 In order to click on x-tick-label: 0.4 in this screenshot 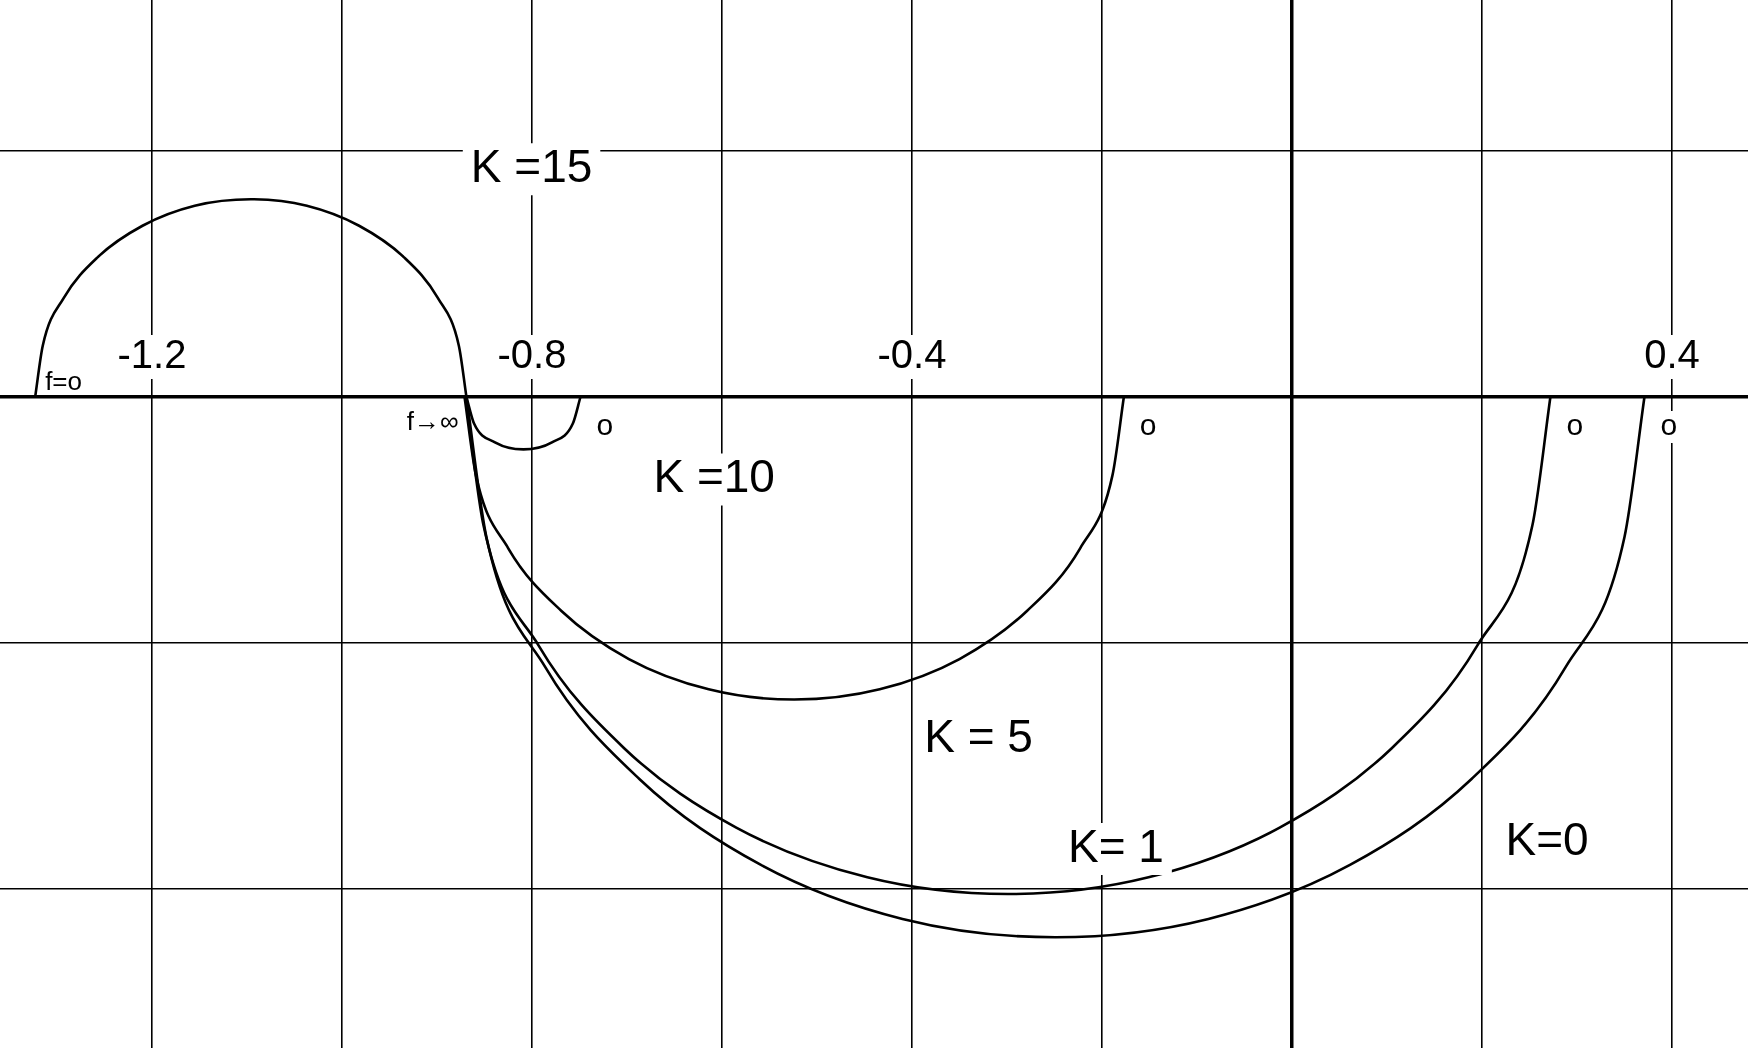, I will do `click(1672, 354)`.